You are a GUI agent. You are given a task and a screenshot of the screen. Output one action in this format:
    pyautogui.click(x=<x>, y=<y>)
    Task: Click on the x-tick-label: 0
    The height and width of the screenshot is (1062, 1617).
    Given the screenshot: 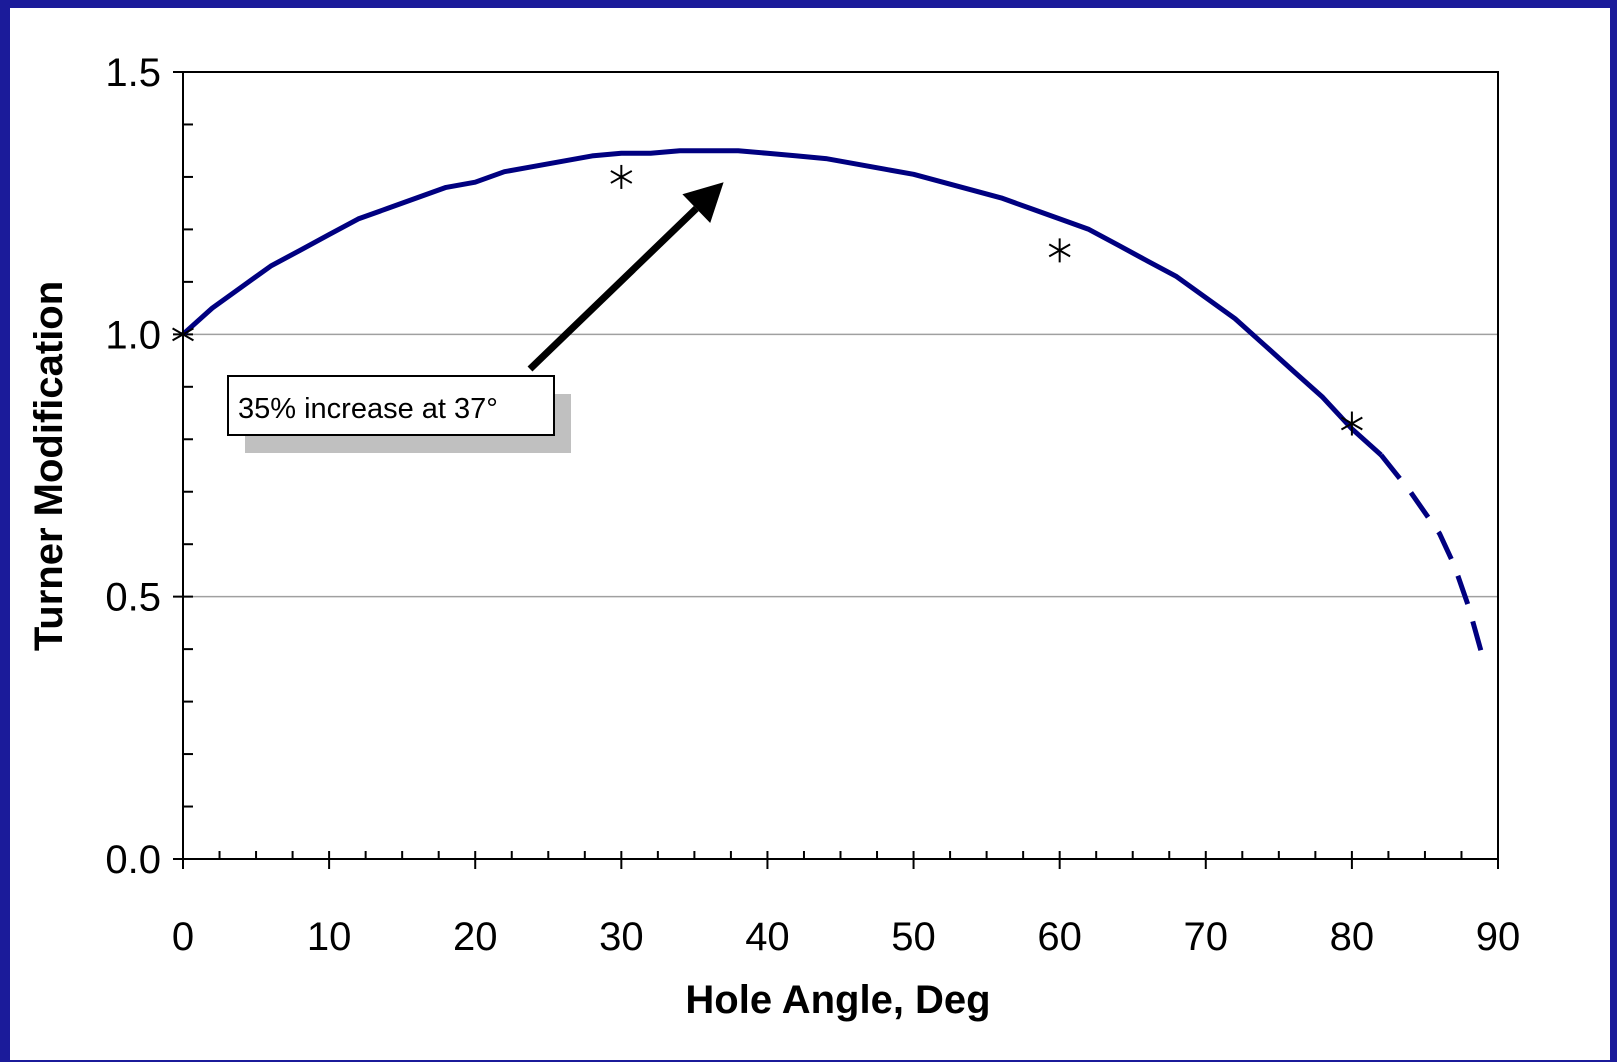 What is the action you would take?
    pyautogui.click(x=183, y=937)
    